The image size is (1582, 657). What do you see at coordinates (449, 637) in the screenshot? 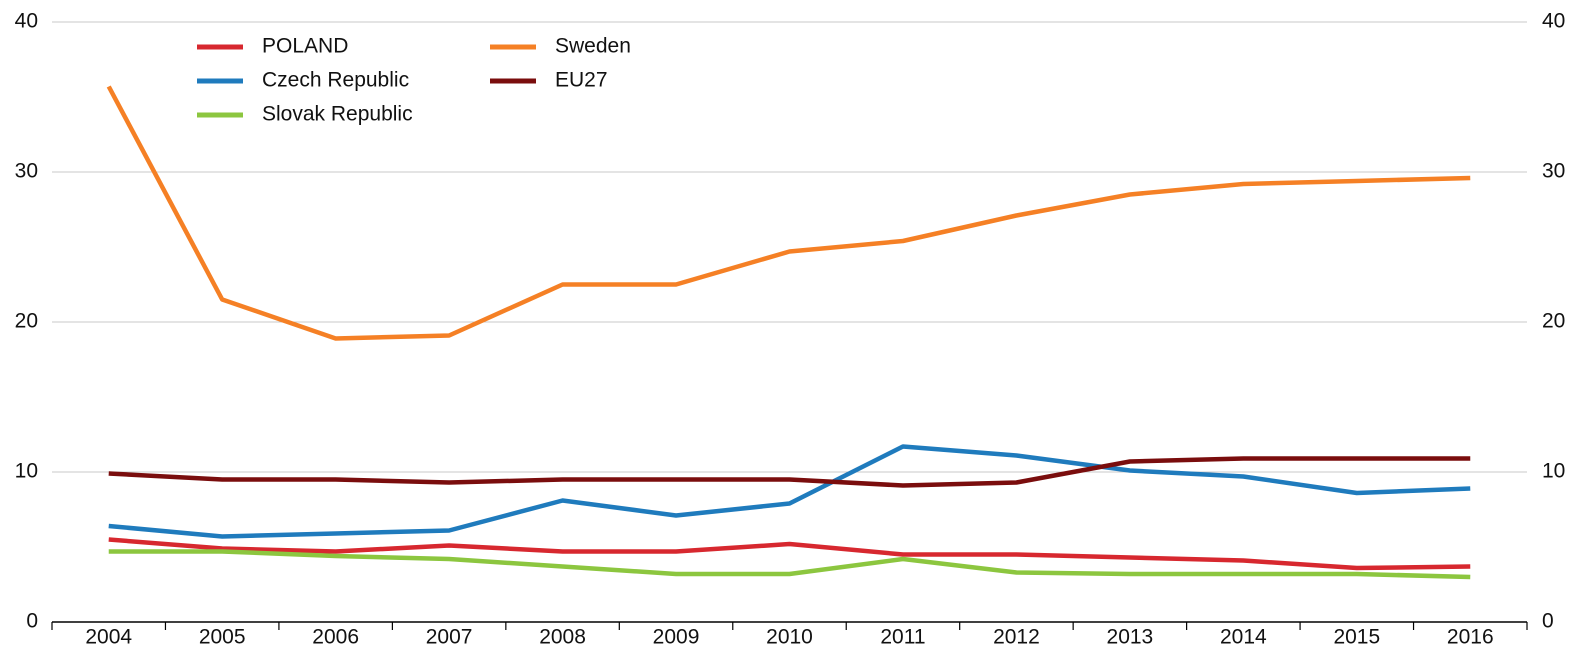
I see `x-tick-label: 2007` at bounding box center [449, 637].